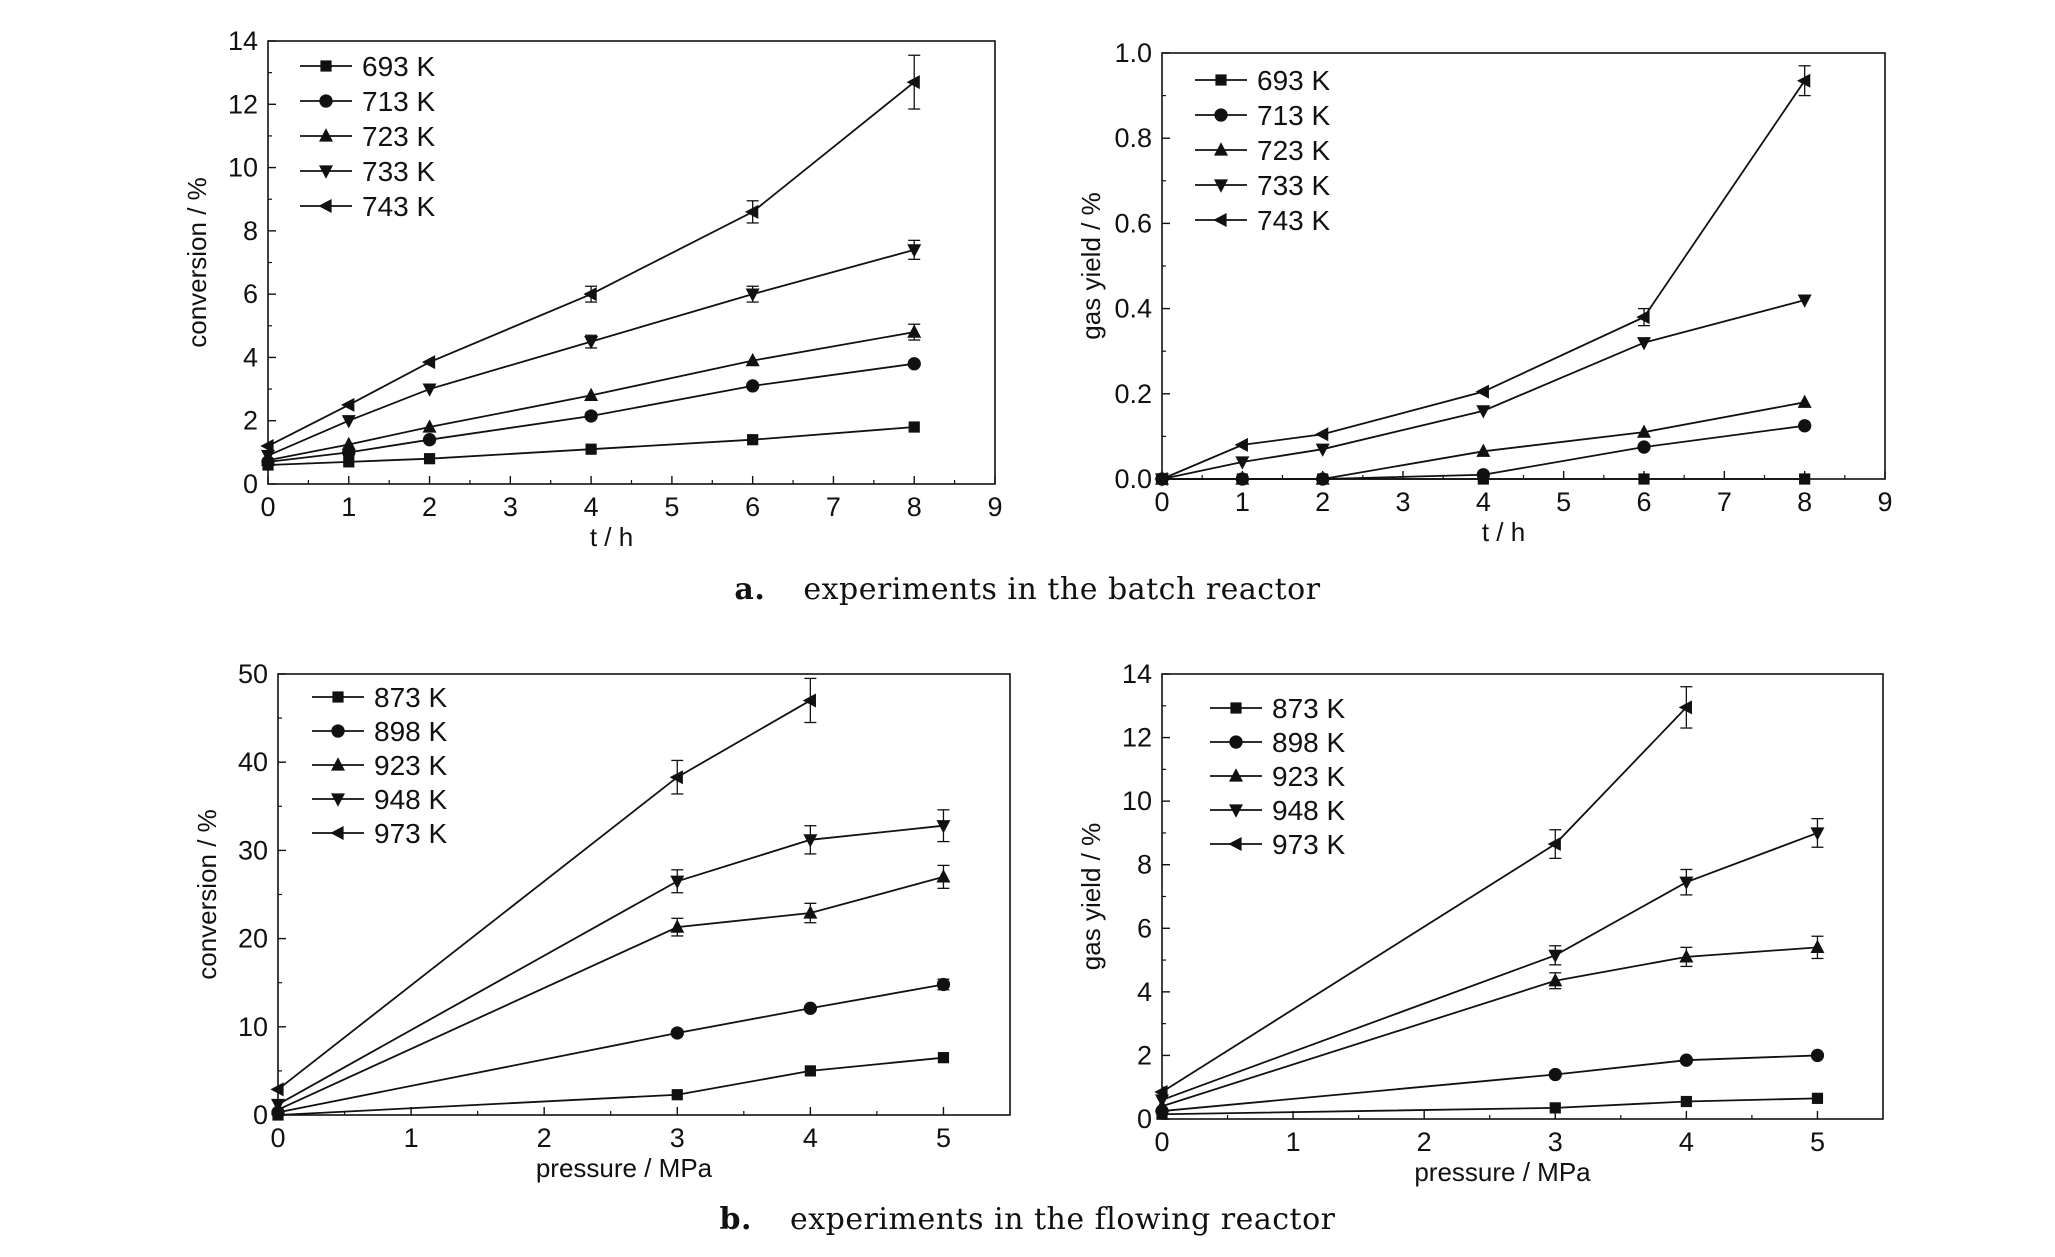  I want to click on legend-item: 948 K, so click(1277, 810).